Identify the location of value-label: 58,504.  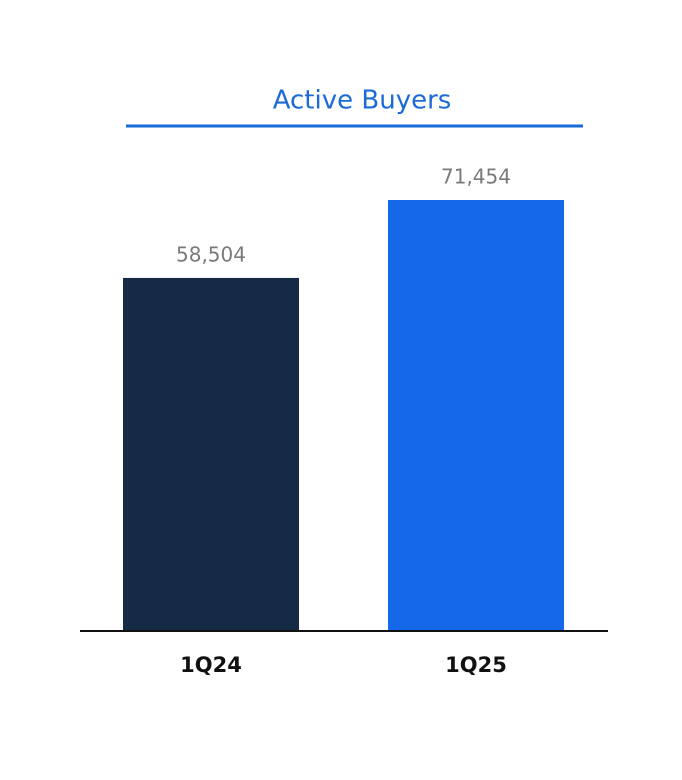
(211, 254).